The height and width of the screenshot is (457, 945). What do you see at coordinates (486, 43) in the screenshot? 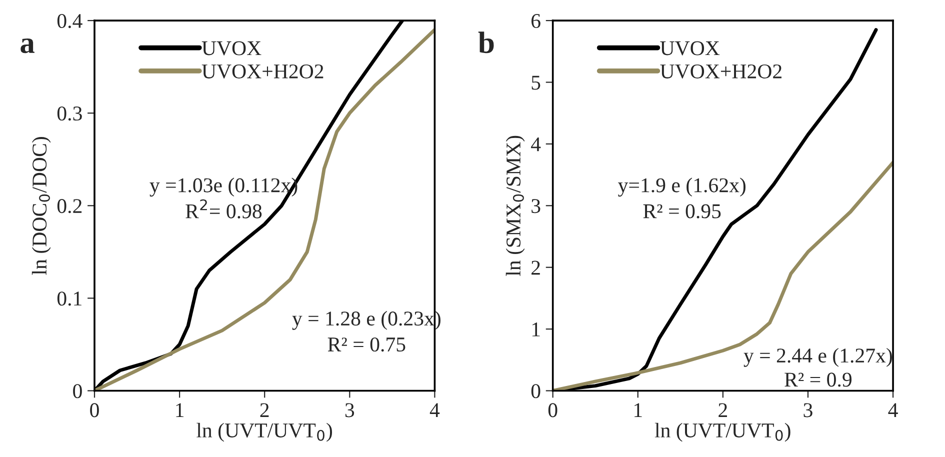
I see `chart-title: b` at bounding box center [486, 43].